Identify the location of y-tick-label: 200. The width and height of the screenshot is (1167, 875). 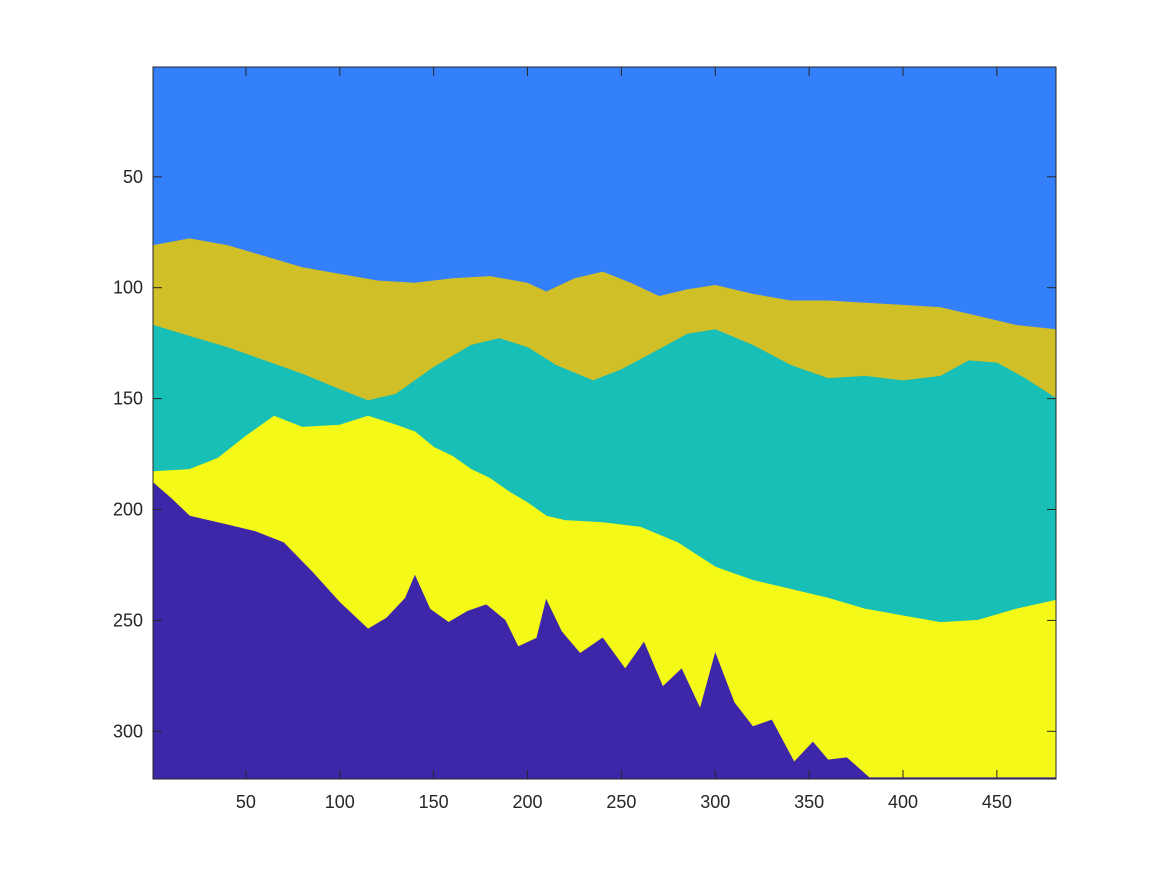
(128, 510).